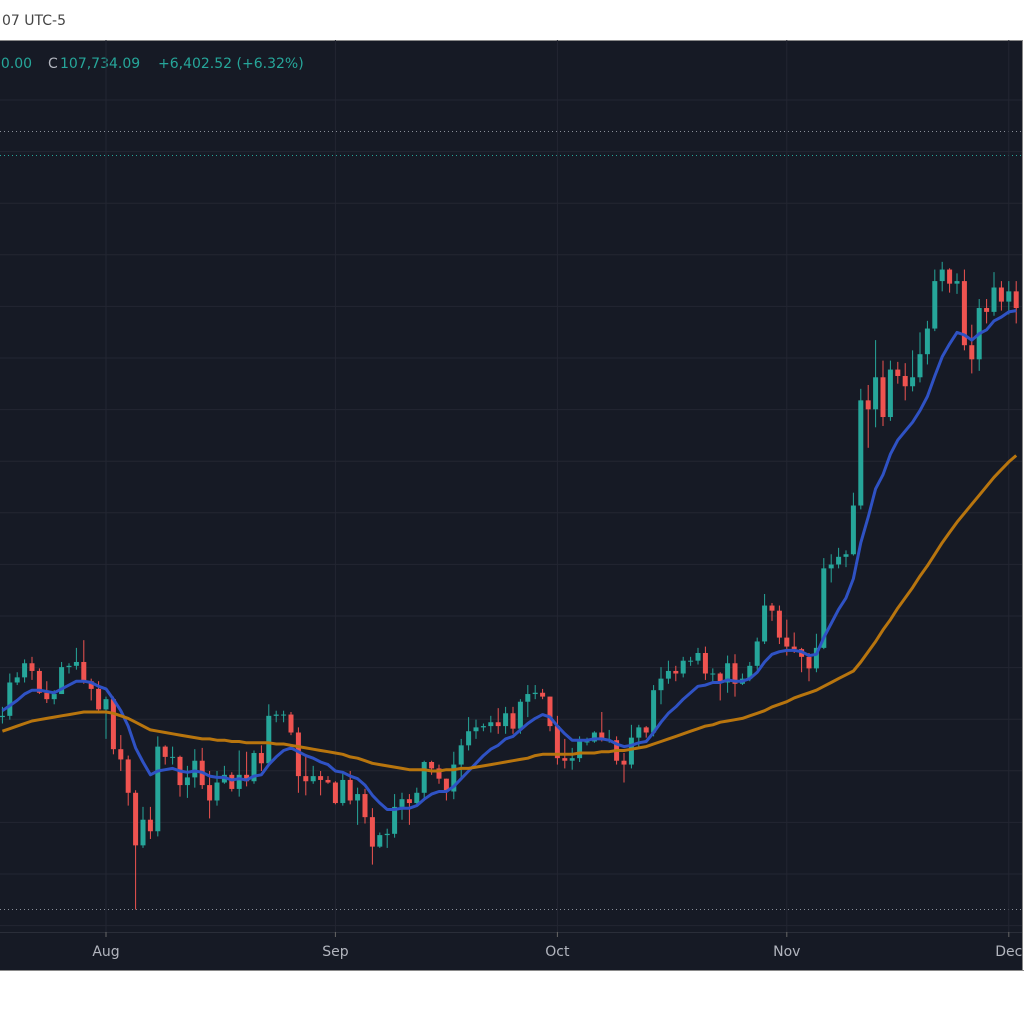  I want to click on legend-close: 107,734.09, so click(100, 64).